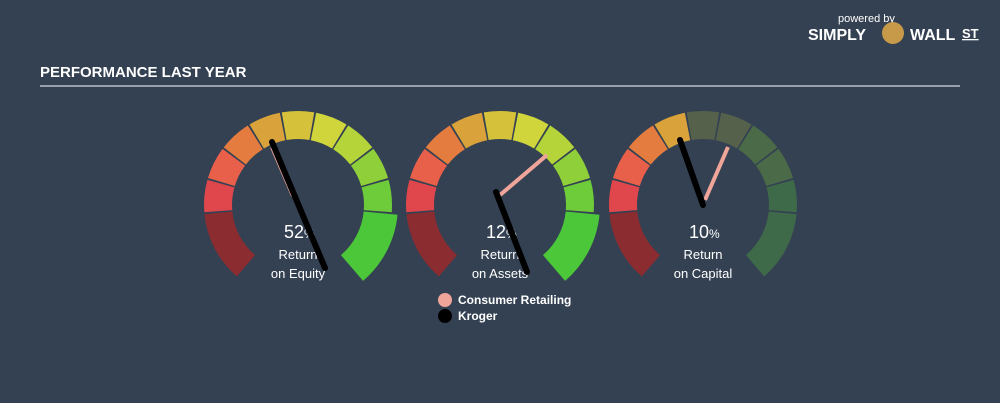 The height and width of the screenshot is (403, 1000). Describe the element at coordinates (298, 273) in the screenshot. I see `gauge-label: on Equity` at that location.